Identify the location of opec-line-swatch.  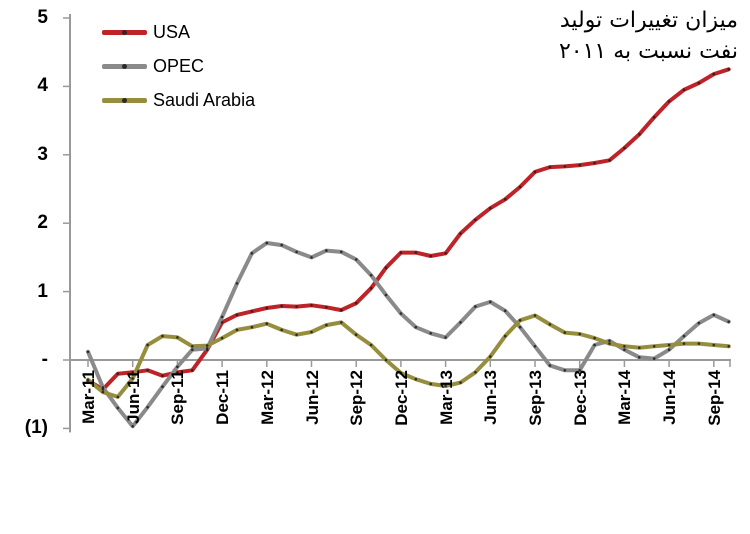
(124, 66).